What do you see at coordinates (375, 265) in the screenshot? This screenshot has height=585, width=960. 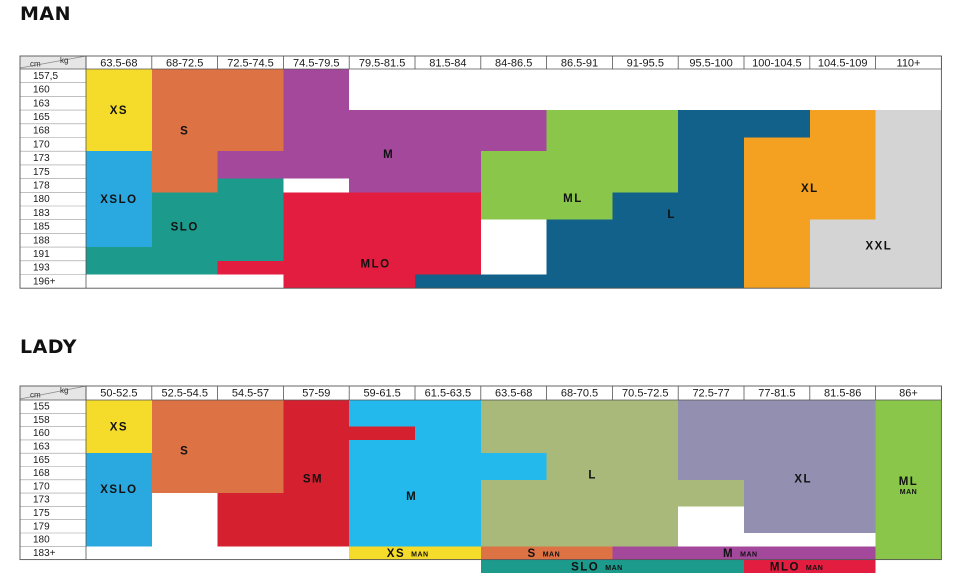 I see `man-size-label: MLO` at bounding box center [375, 265].